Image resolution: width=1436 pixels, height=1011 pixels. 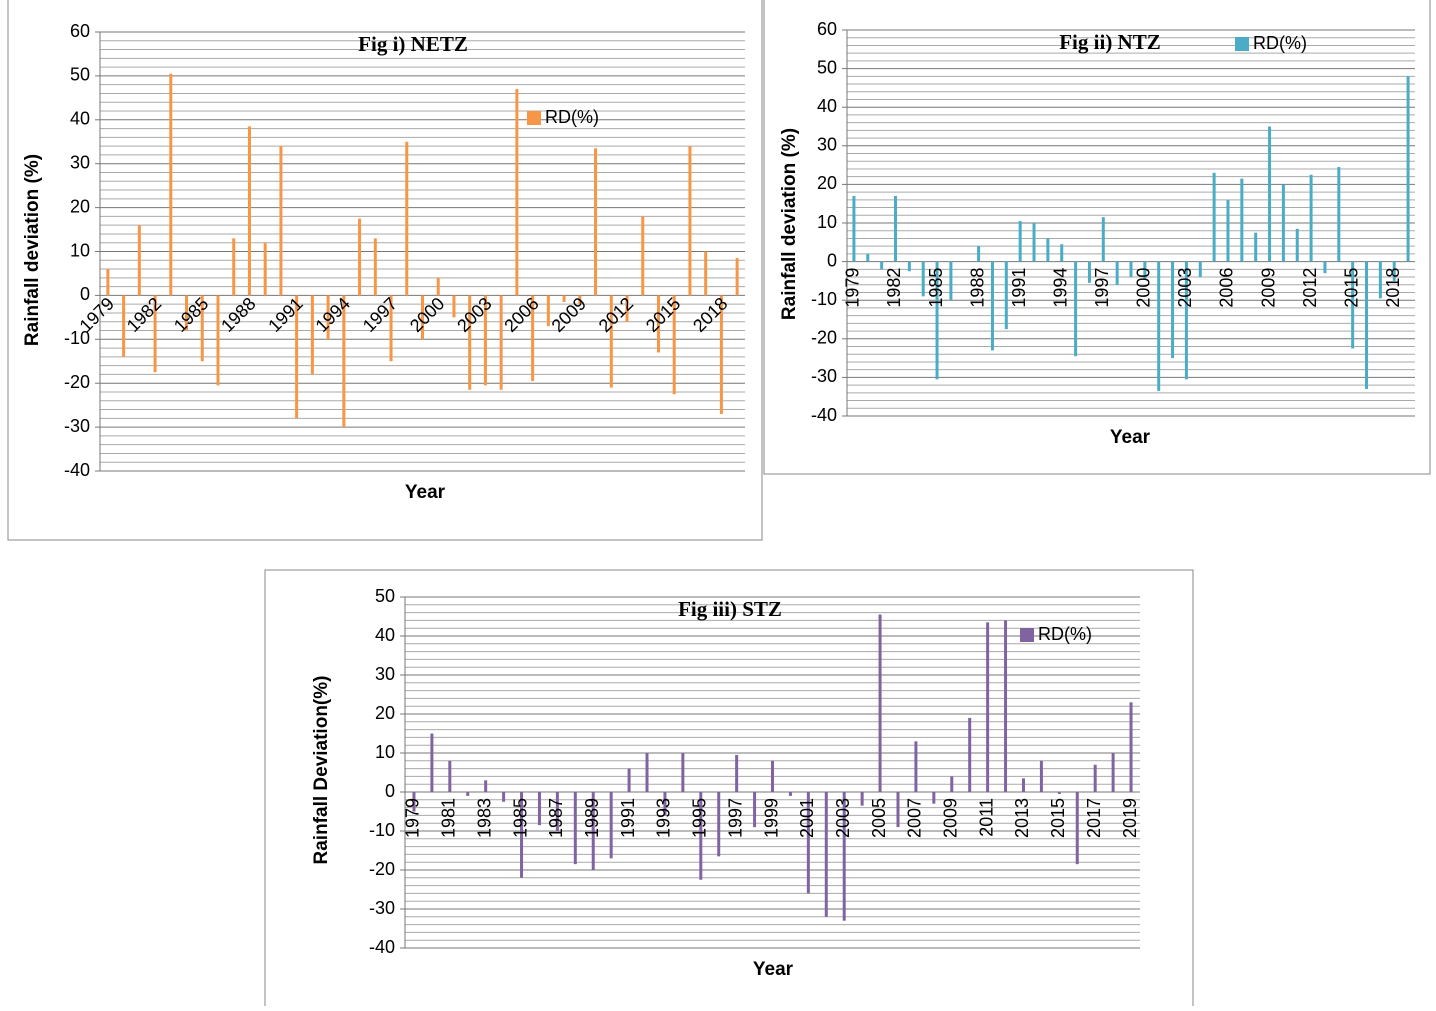 I want to click on x-tick-label: 1995, so click(x=700, y=818).